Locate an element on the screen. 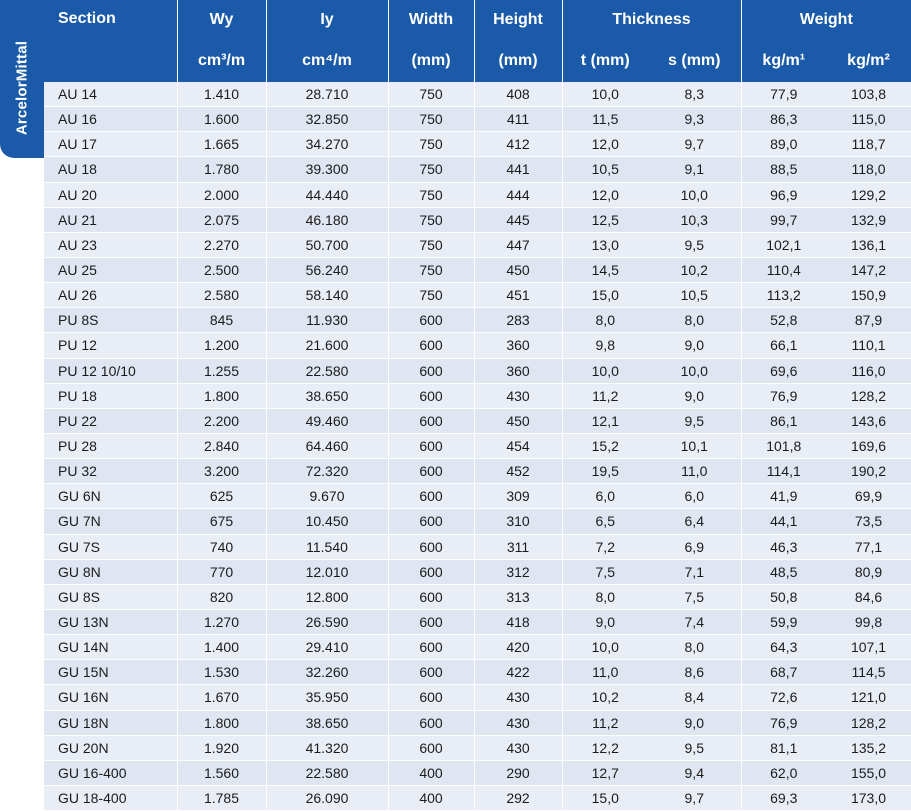 The width and height of the screenshot is (911, 811). cell-section: GU 16N is located at coordinates (111, 697).